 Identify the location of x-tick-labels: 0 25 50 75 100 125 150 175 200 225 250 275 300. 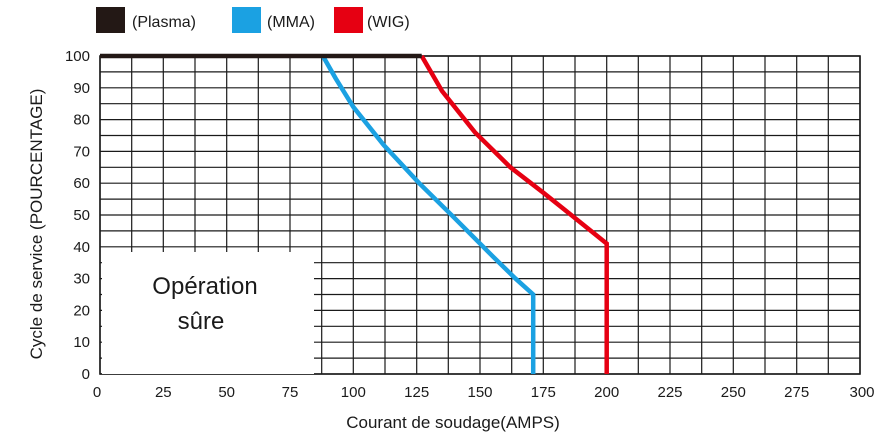
(484, 392).